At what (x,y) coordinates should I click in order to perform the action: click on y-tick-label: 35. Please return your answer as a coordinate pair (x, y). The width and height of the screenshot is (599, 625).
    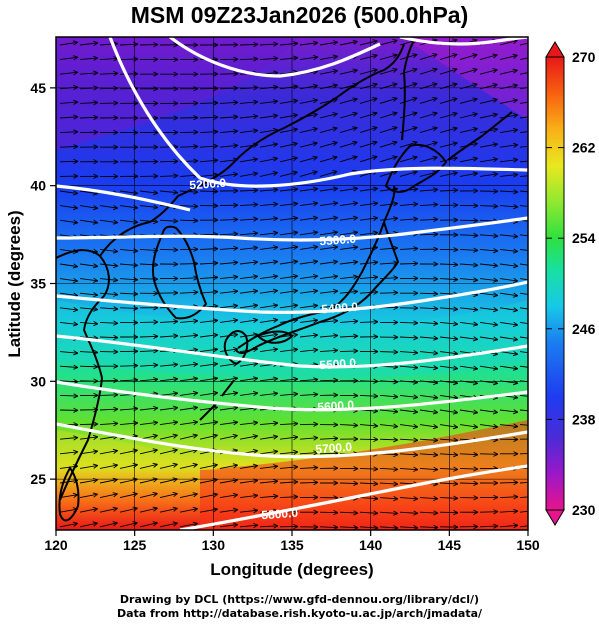
    Looking at the image, I should click on (38, 284).